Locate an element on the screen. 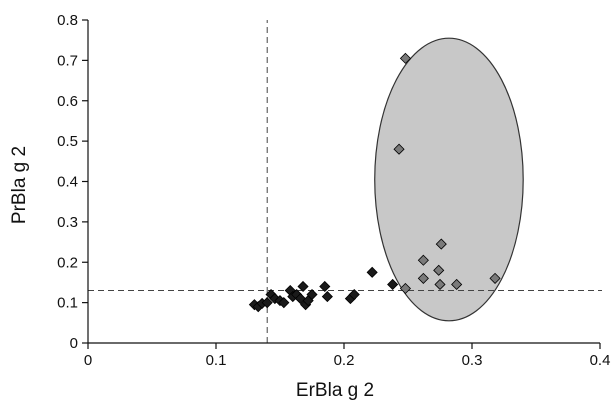 The width and height of the screenshot is (613, 403). y-tick-label: 0.7 is located at coordinates (67, 60).